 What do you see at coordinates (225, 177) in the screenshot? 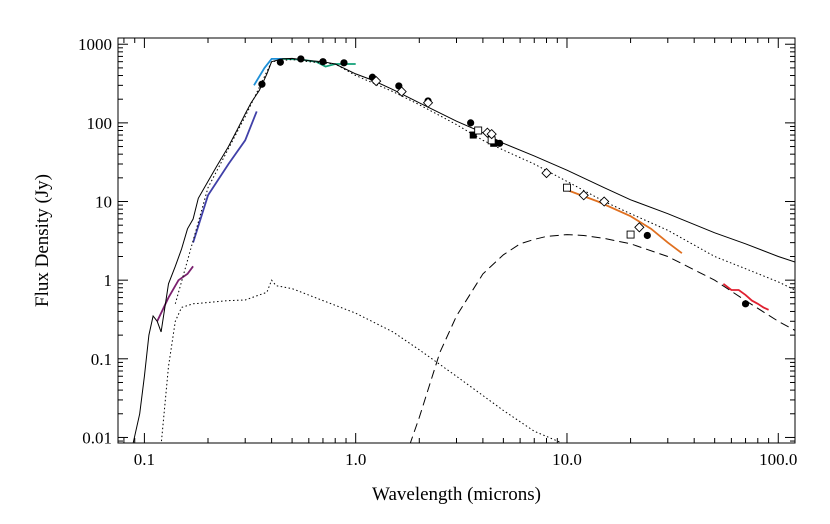
I see `spectrum-uv_long` at bounding box center [225, 177].